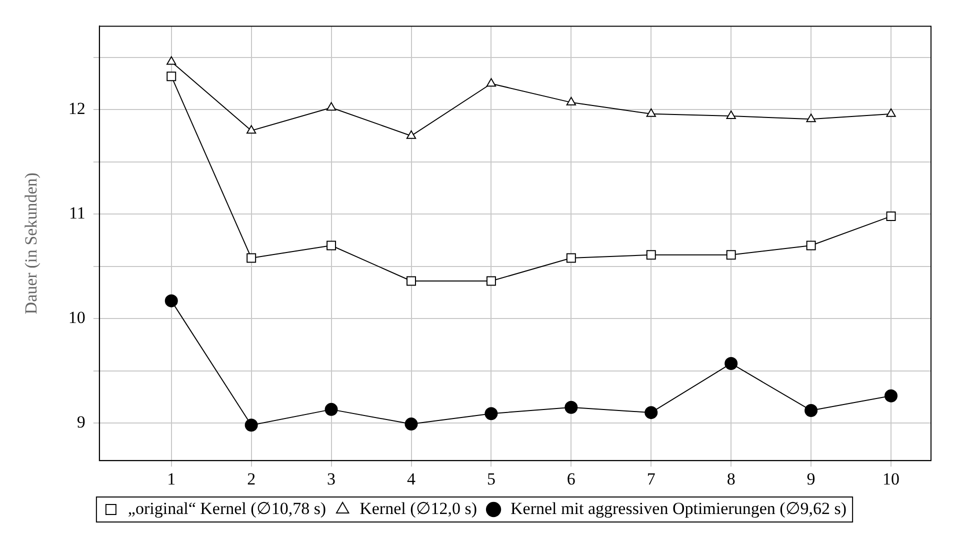 The height and width of the screenshot is (536, 953). What do you see at coordinates (891, 478) in the screenshot?
I see `x-tick-label: 10` at bounding box center [891, 478].